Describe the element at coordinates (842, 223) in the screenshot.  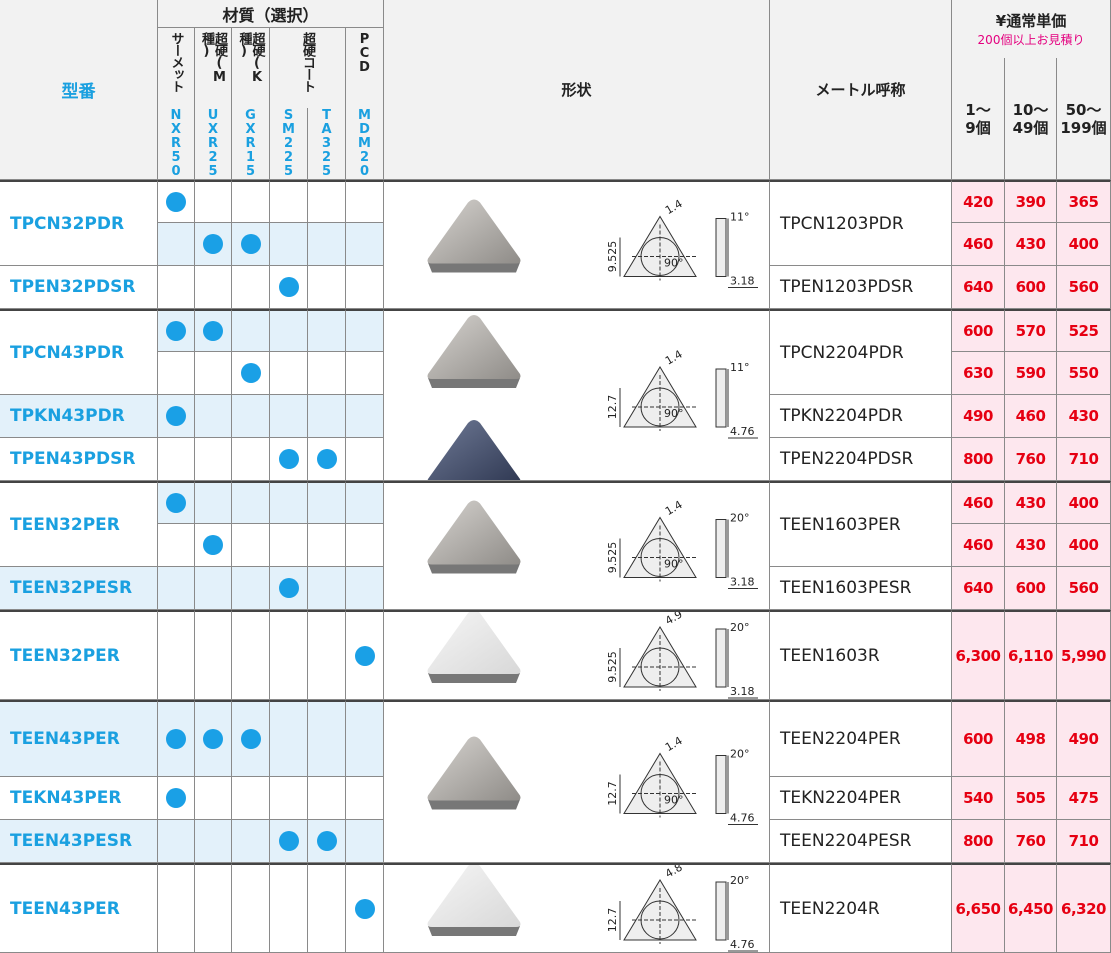
I see `metric-text: TPCN1203PDR` at that location.